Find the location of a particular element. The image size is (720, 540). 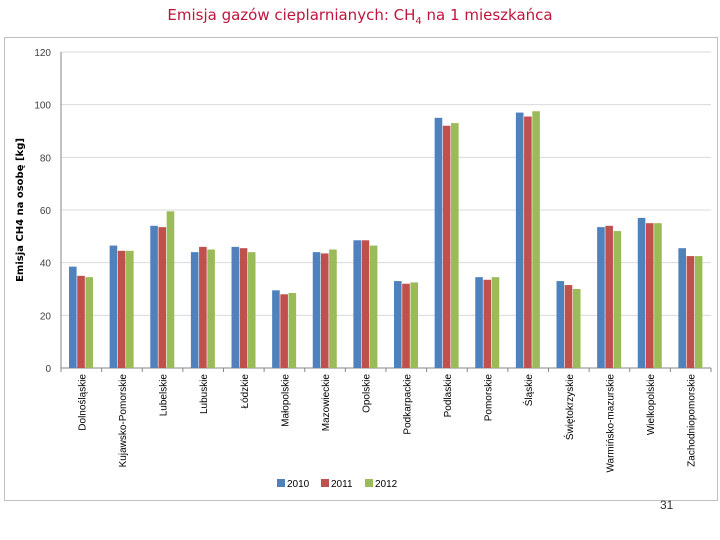

legend-swatch-2012 is located at coordinates (369, 483).